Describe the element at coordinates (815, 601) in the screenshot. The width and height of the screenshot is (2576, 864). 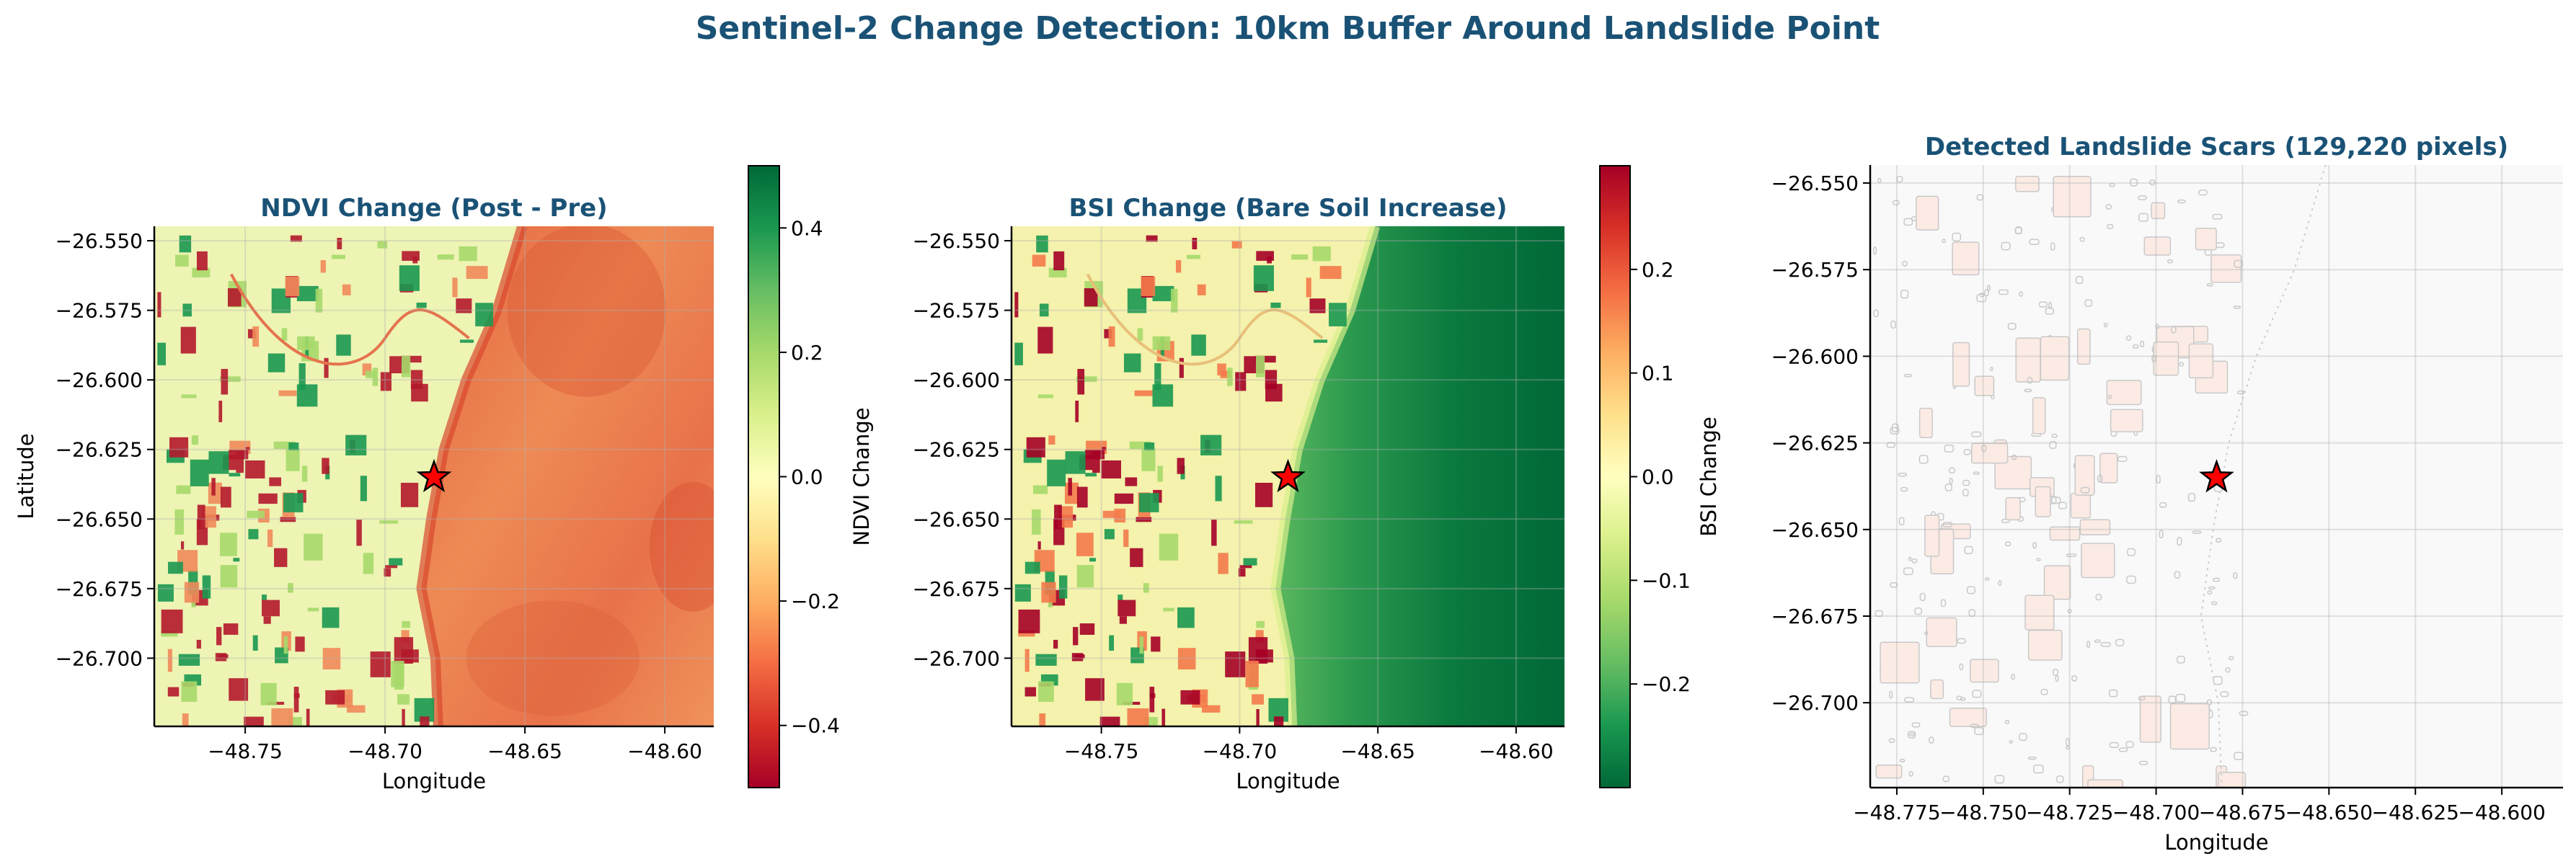
I see `colorbar-tick-label: −0.2` at that location.